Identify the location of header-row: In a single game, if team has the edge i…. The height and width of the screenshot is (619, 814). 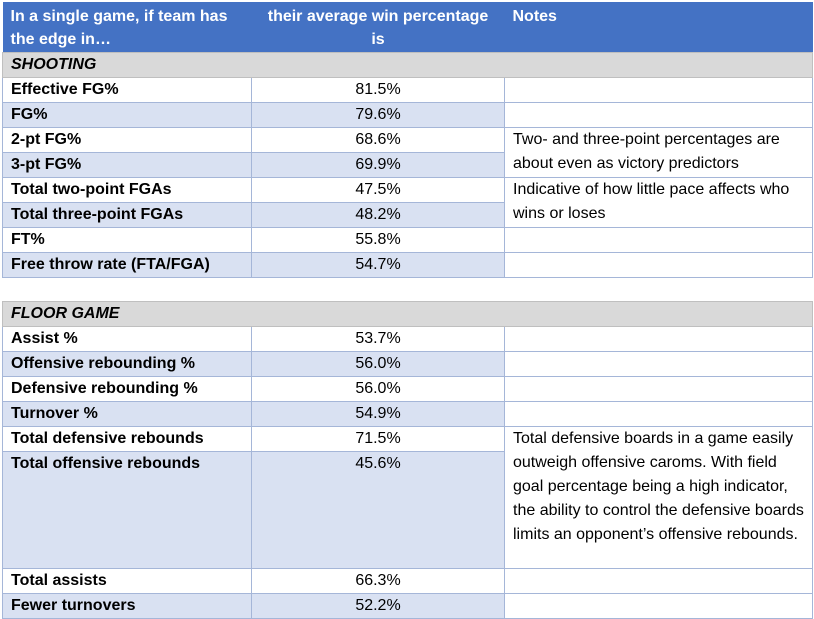
(407, 27).